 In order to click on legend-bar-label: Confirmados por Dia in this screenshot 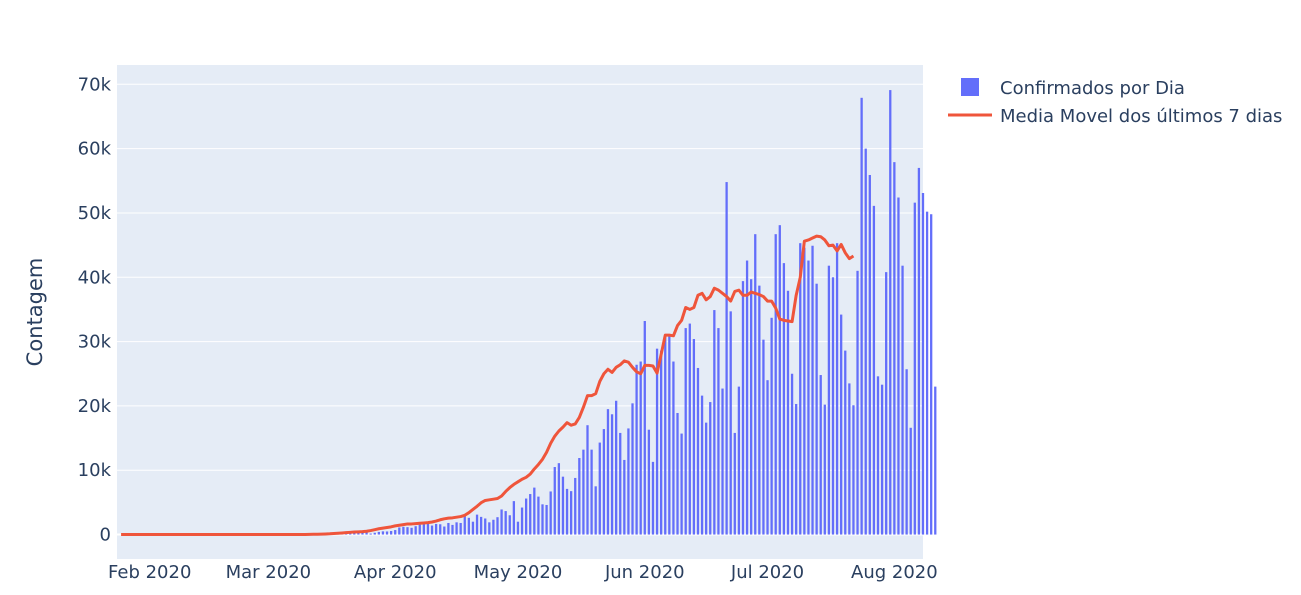, I will do `click(1092, 88)`.